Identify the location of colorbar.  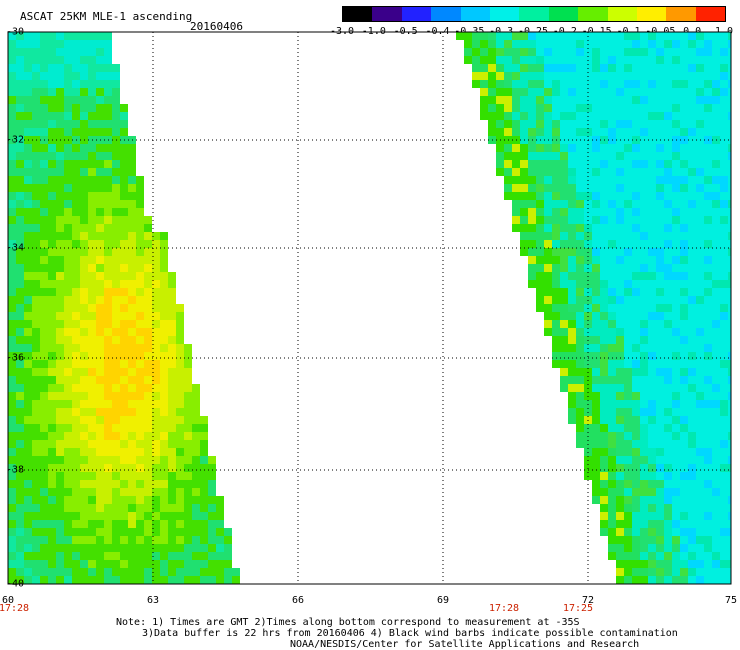
(534, 14).